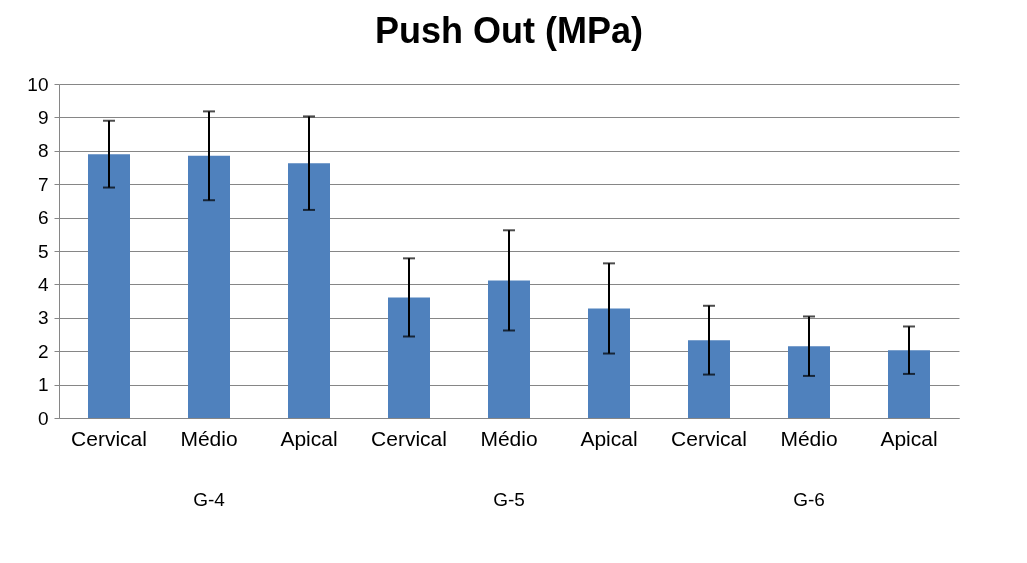 The height and width of the screenshot is (563, 1027). Describe the element at coordinates (43, 318) in the screenshot. I see `y-tick-label: 3` at that location.